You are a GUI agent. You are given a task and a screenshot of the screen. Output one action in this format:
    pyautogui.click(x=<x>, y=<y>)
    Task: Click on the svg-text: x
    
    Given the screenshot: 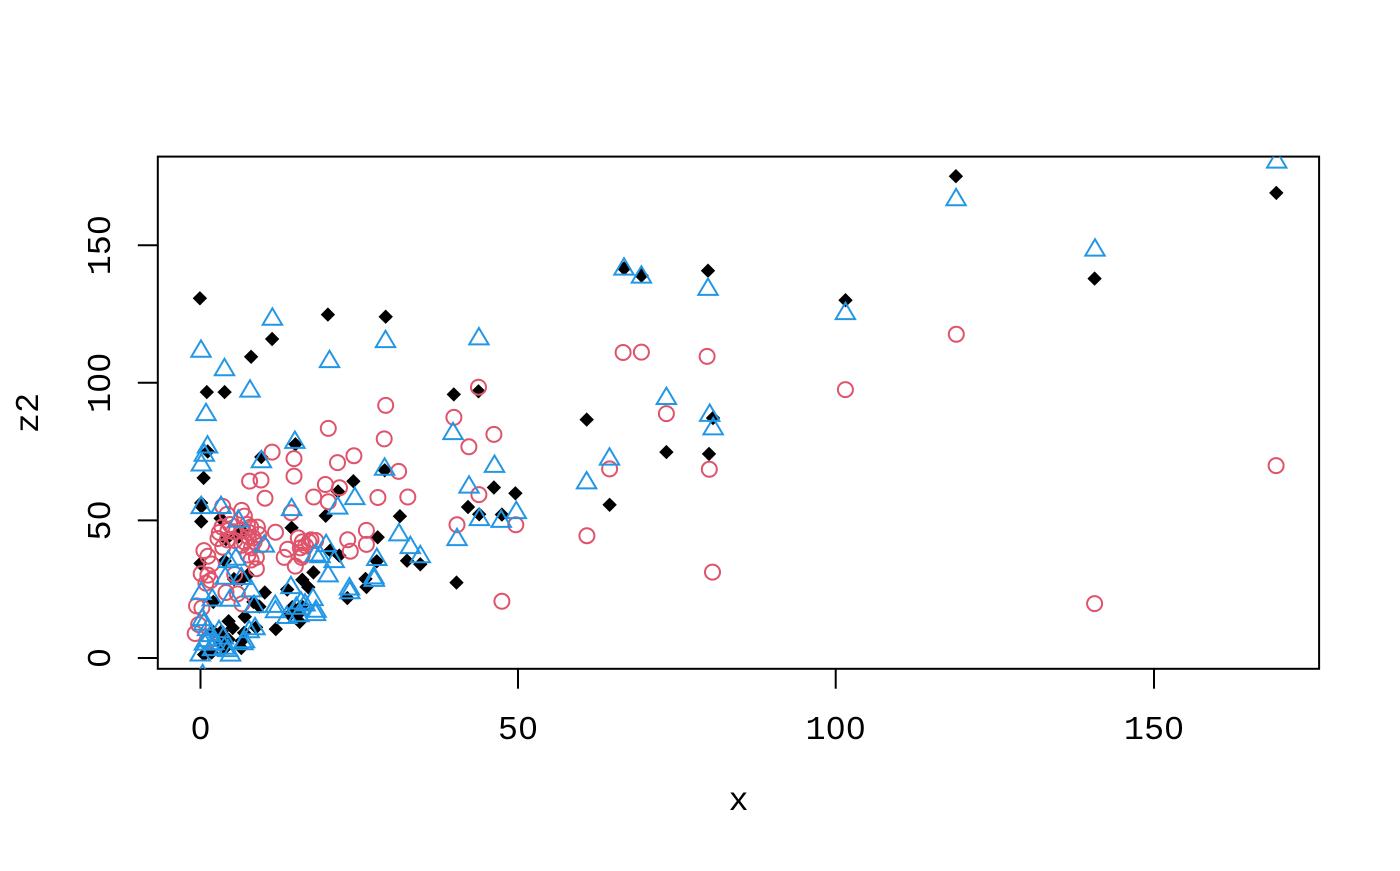 What is the action you would take?
    pyautogui.click(x=738, y=802)
    